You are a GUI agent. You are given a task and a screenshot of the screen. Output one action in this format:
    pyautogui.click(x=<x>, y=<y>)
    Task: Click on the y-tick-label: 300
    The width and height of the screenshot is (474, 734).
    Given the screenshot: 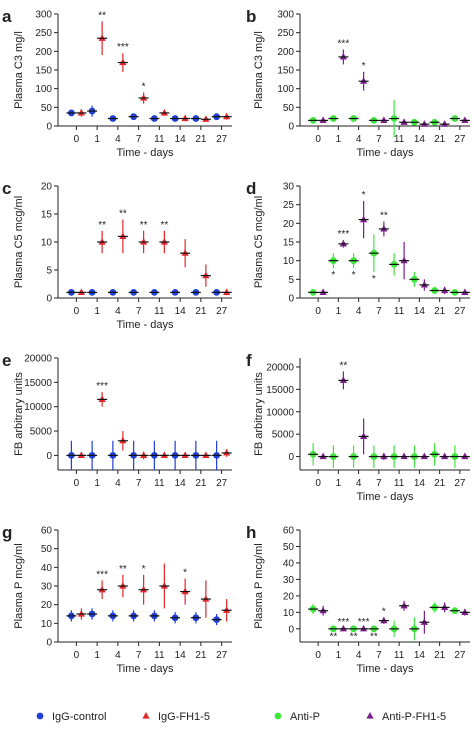 What is the action you would take?
    pyautogui.click(x=285, y=15)
    